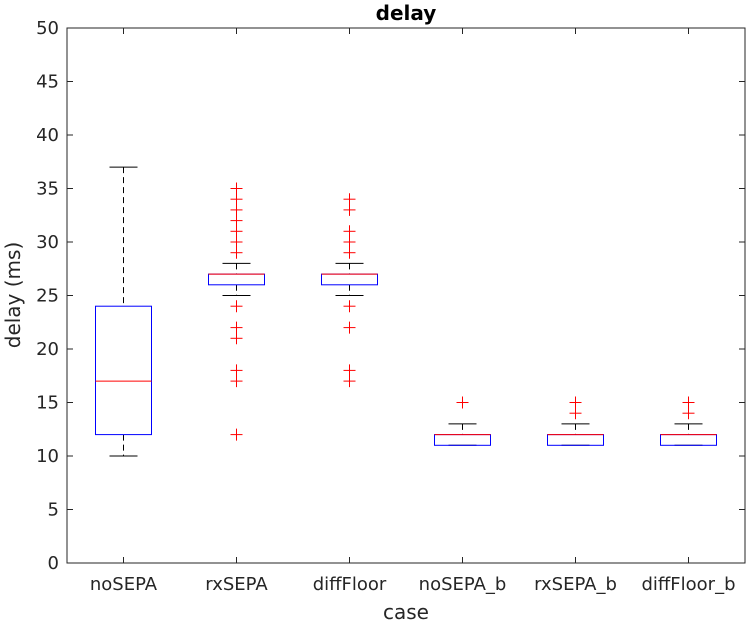 This screenshot has height=623, width=748. Describe the element at coordinates (575, 421) in the screenshot. I see `box-group-rxSEPA_b` at that location.